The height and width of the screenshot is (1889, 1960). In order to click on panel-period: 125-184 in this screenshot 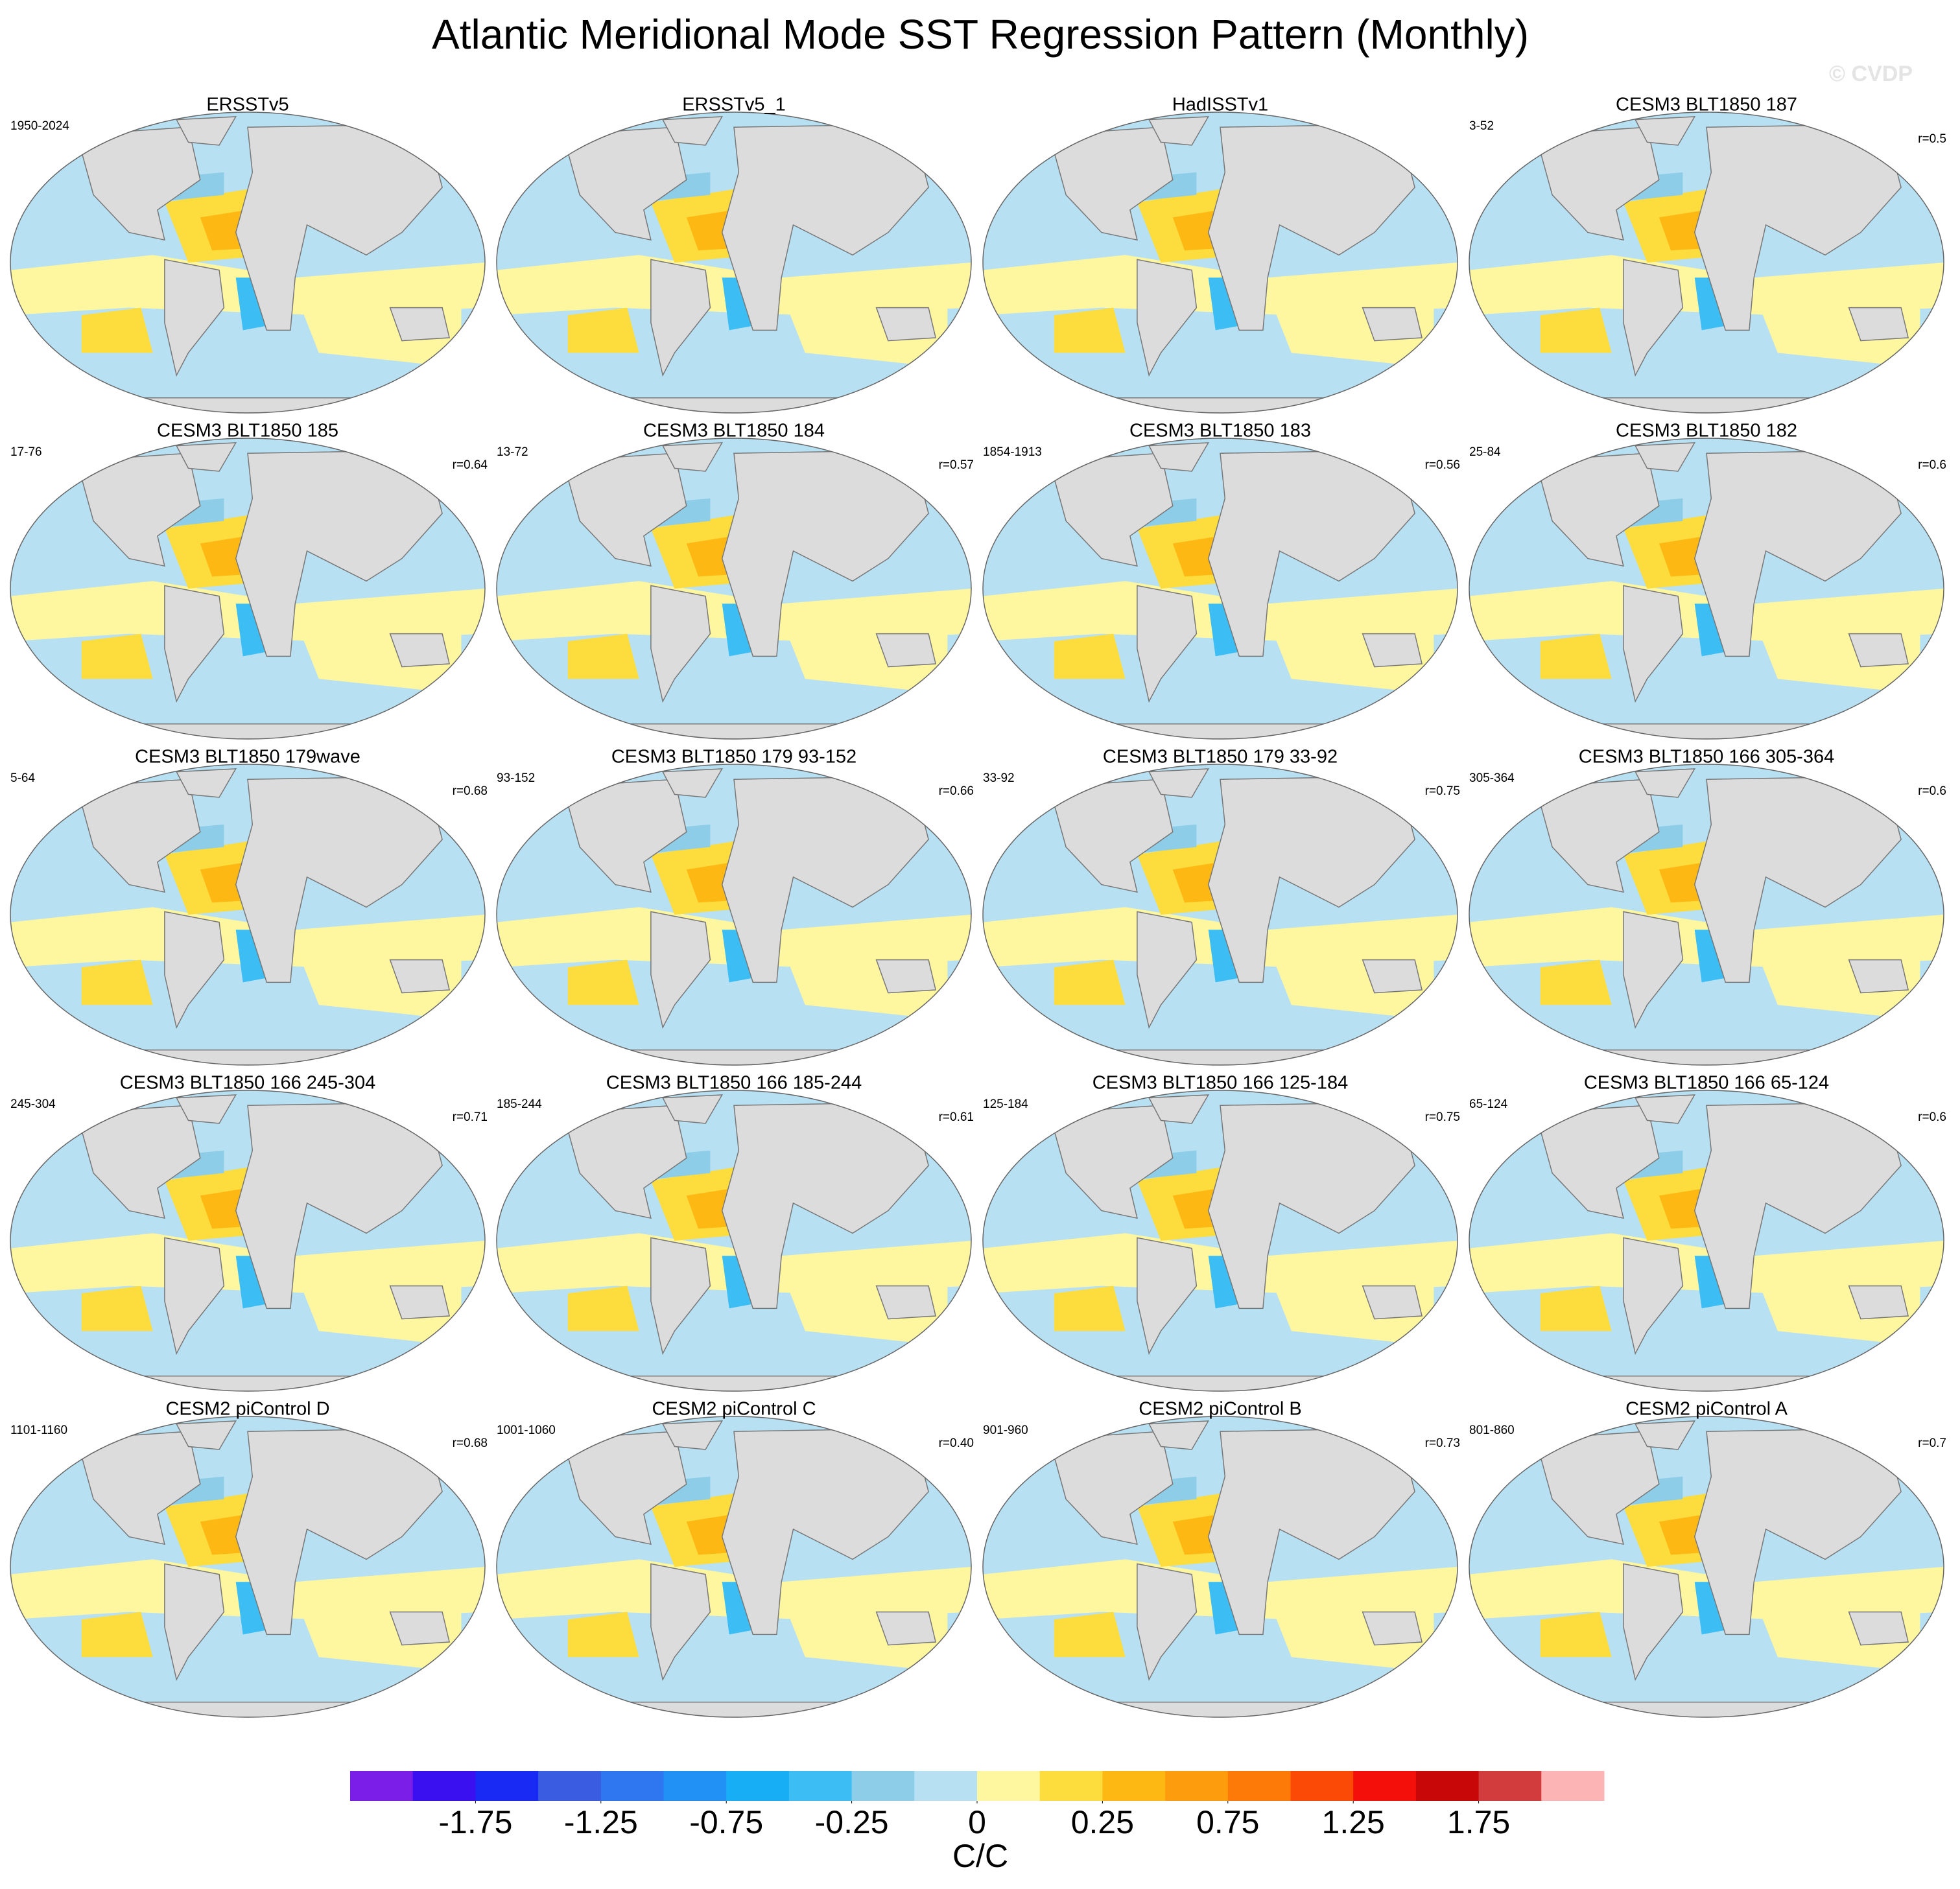, I will do `click(1005, 1104)`.